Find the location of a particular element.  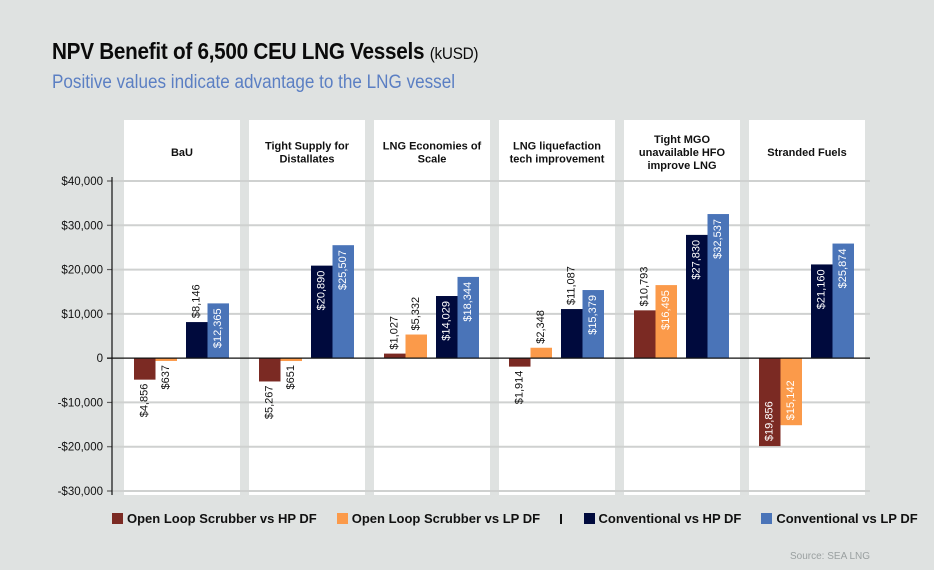

bar-value-label: $651 is located at coordinates (291, 377).